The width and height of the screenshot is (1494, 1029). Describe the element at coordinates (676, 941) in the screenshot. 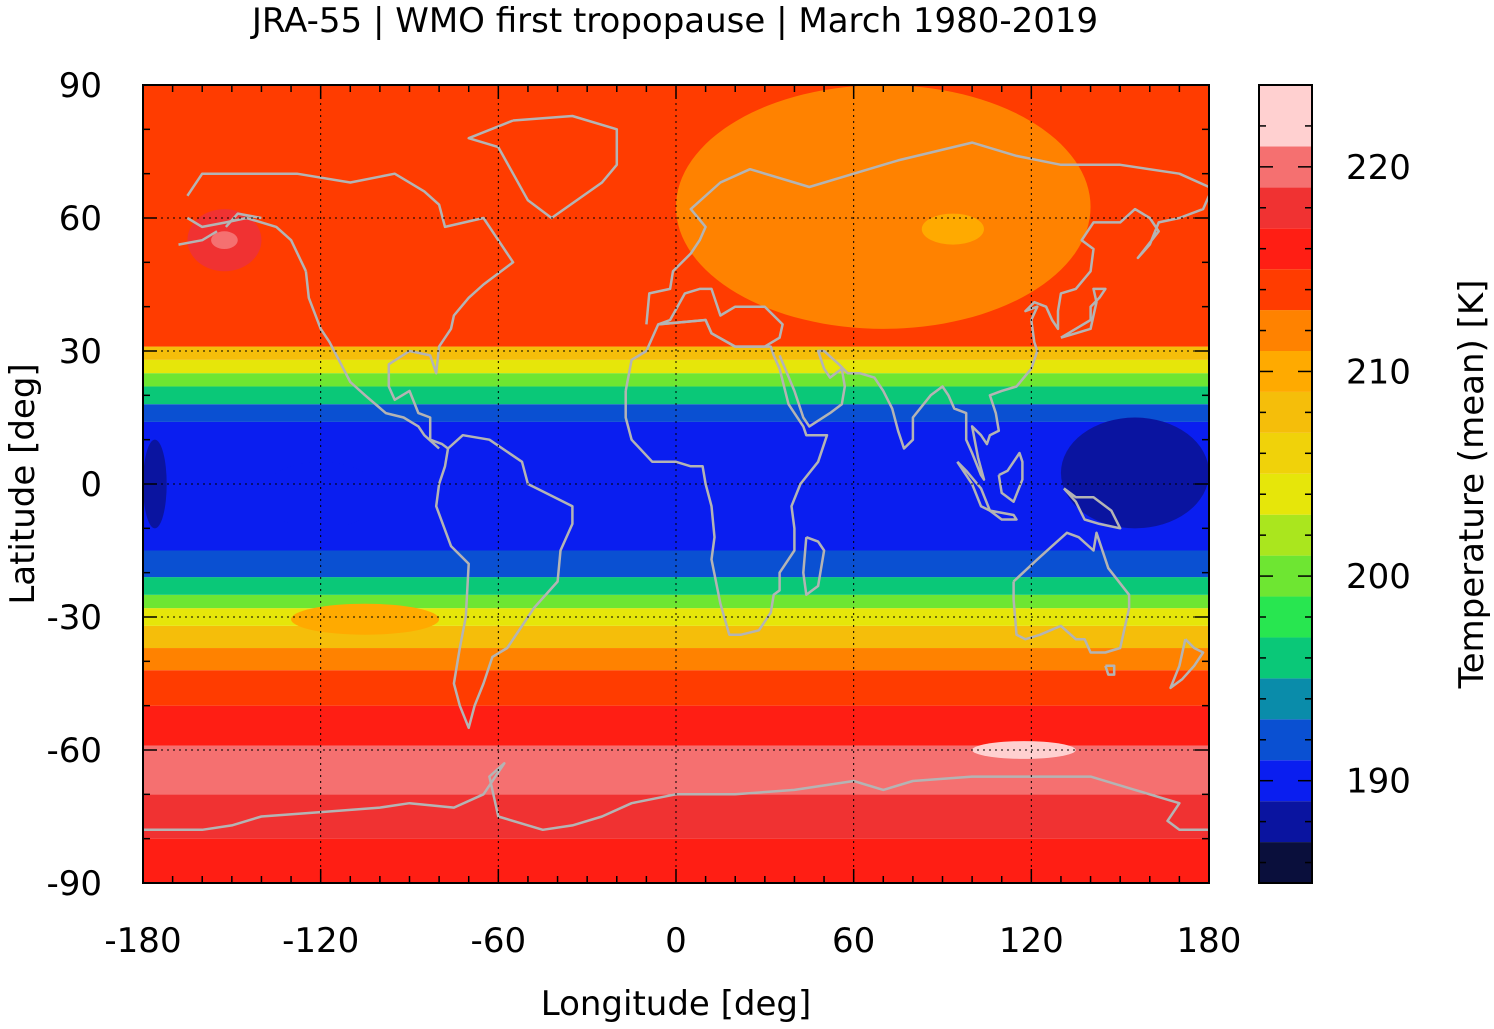

I see `x-tick-label: 0` at that location.